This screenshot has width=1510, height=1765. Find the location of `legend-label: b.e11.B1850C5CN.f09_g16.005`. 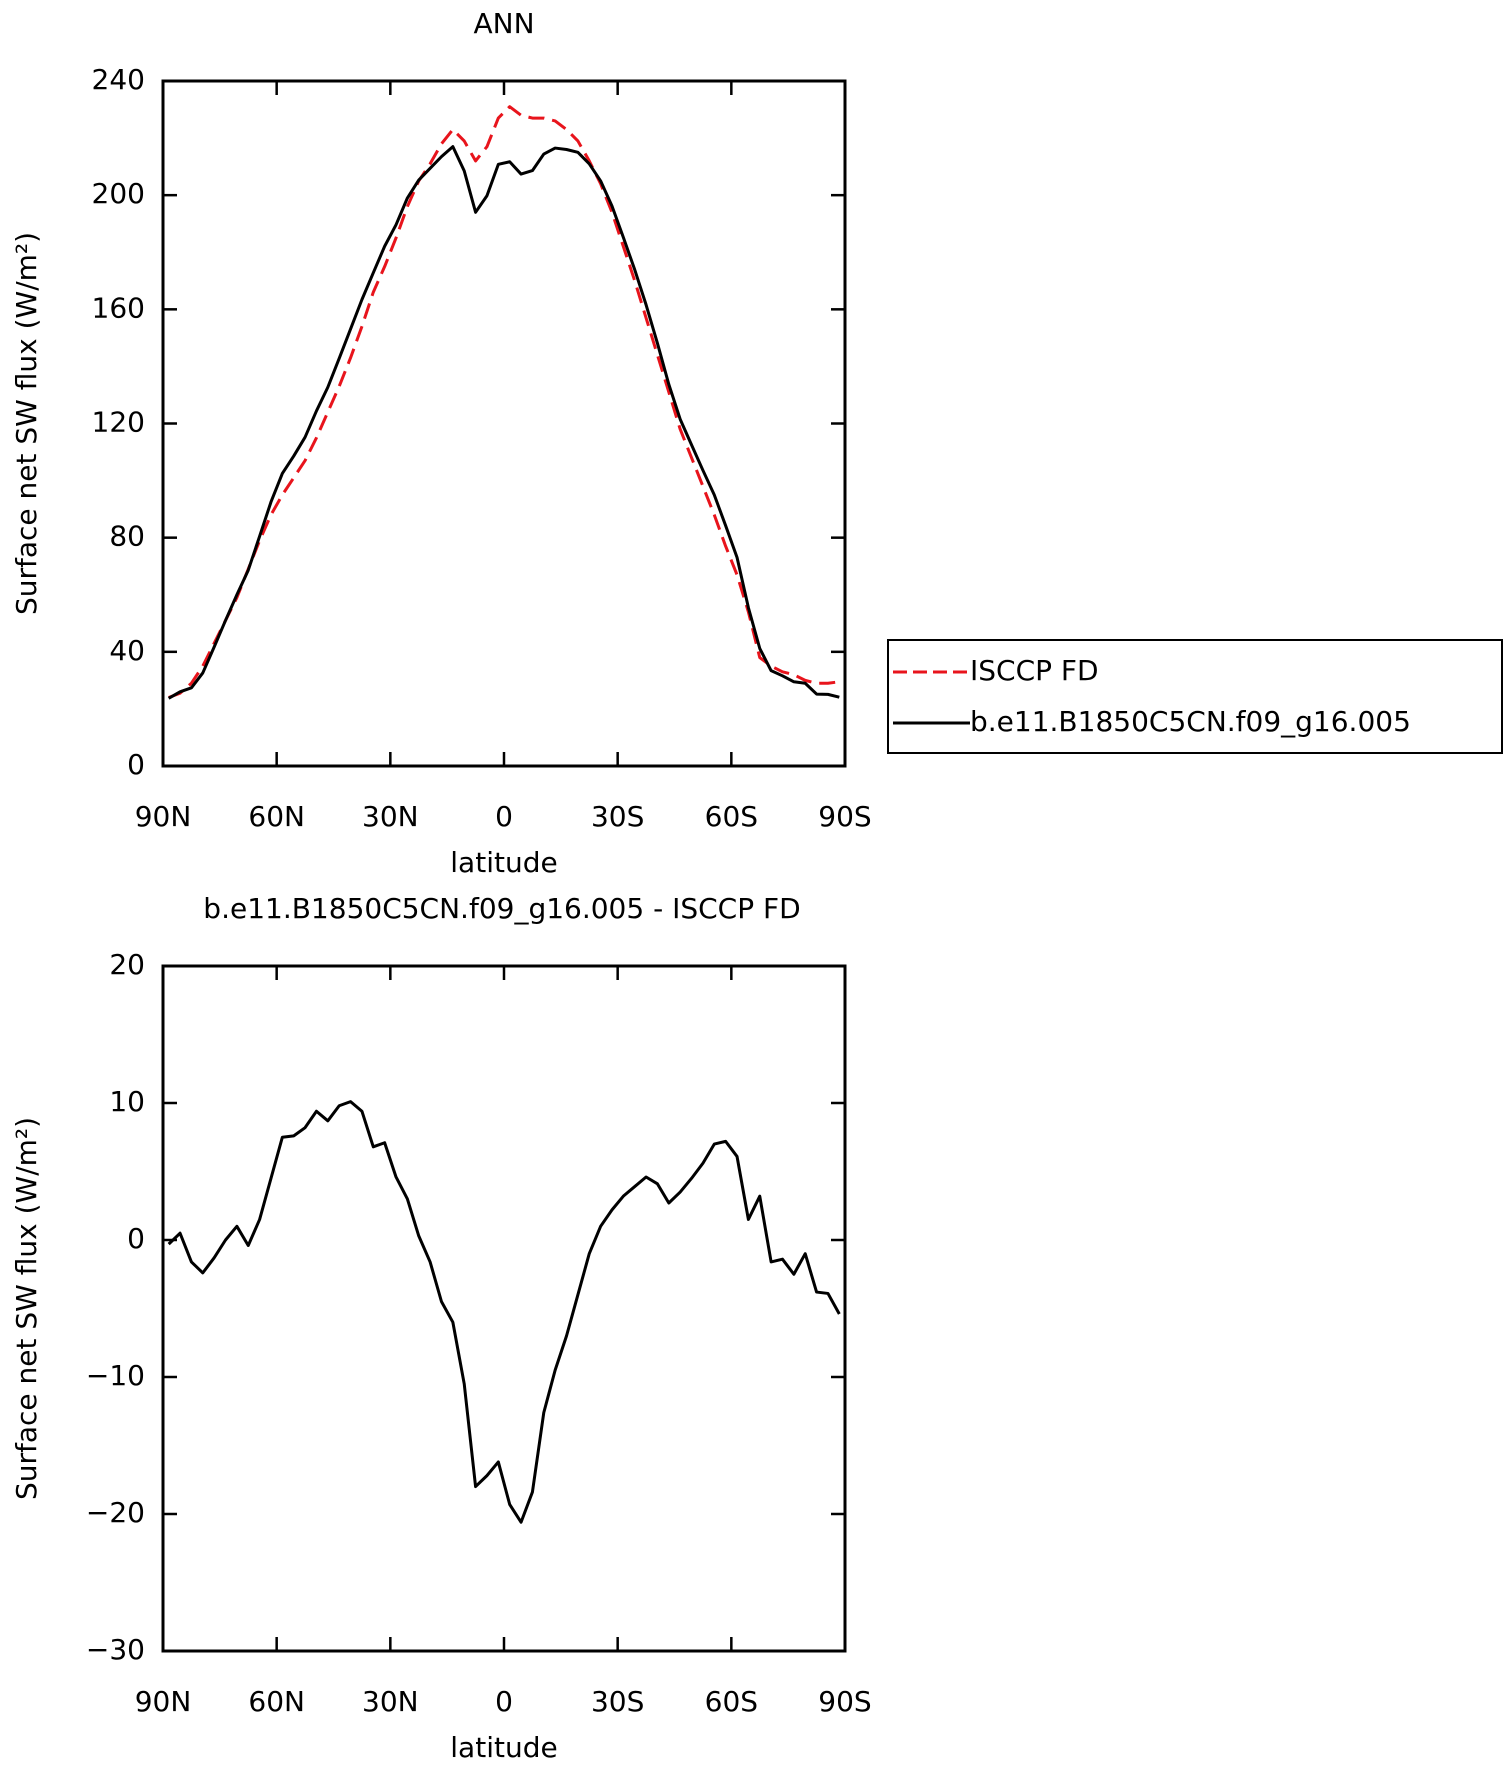

legend-label: b.e11.B1850C5CN.f09_g16.005 is located at coordinates (1190, 721).